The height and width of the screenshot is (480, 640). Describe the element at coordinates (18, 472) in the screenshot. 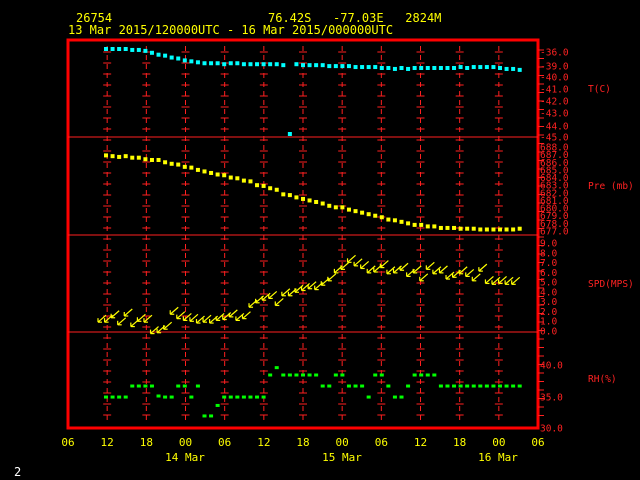

I see `page-number: 2` at that location.